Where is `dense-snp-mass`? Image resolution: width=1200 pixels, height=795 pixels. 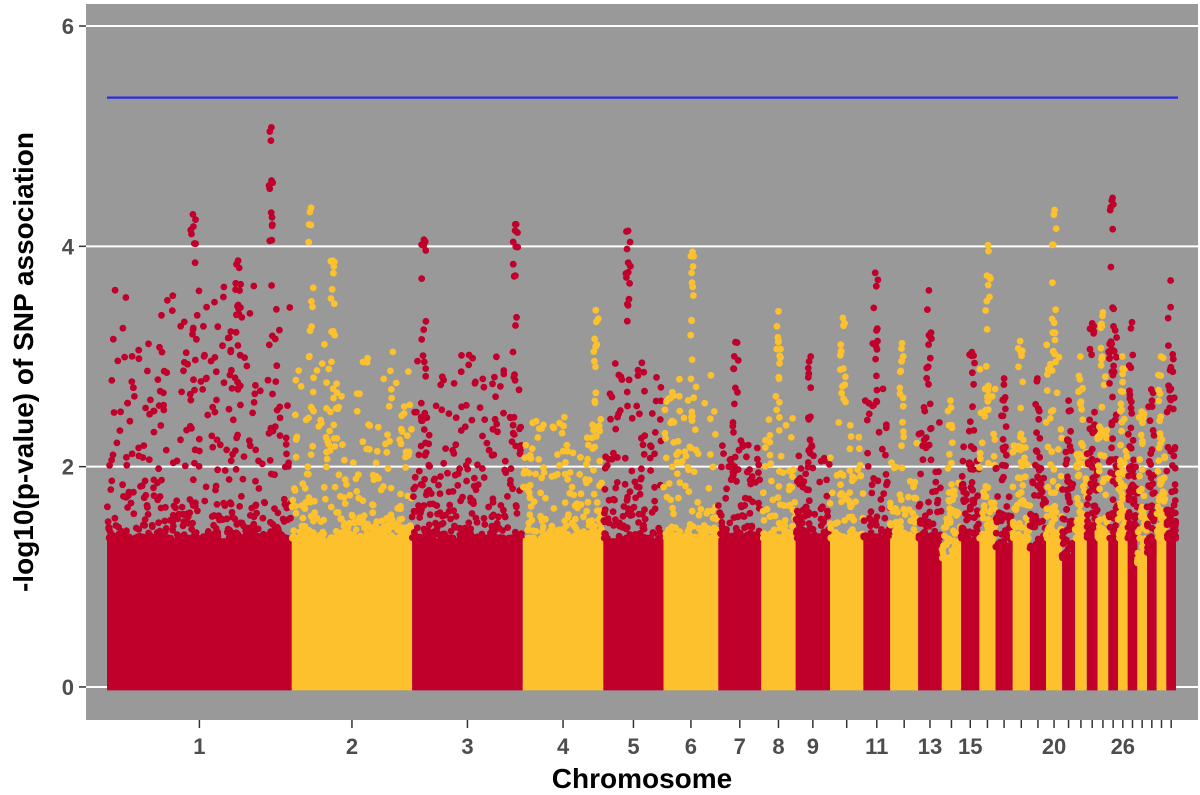
dense-snp-mass is located at coordinates (352, 614).